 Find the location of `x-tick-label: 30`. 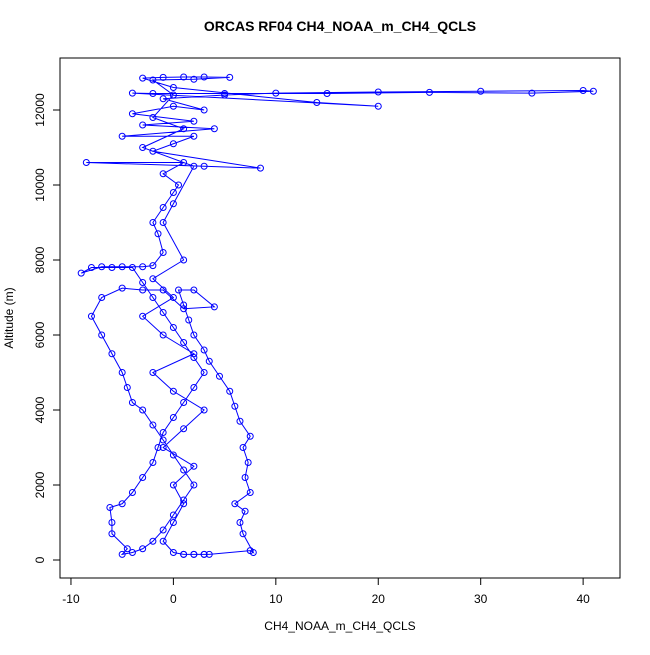

x-tick-label: 30 is located at coordinates (481, 599).